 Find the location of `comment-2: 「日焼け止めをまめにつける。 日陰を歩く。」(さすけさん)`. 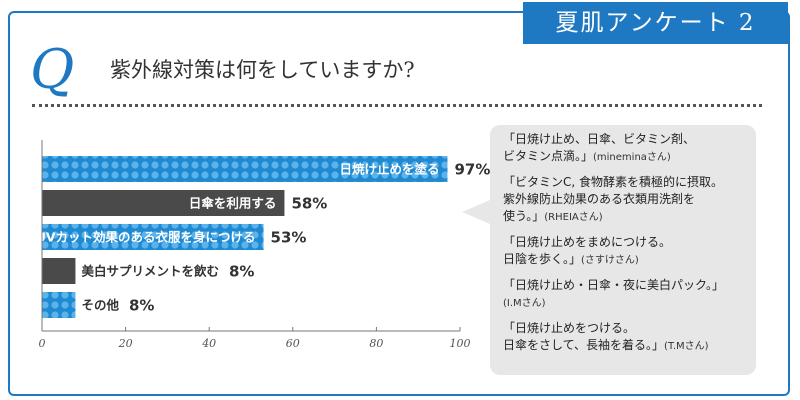

comment-2: 「日焼け止めをまめにつける。 日陰を歩く。」(さすけさん) is located at coordinates (630, 251).